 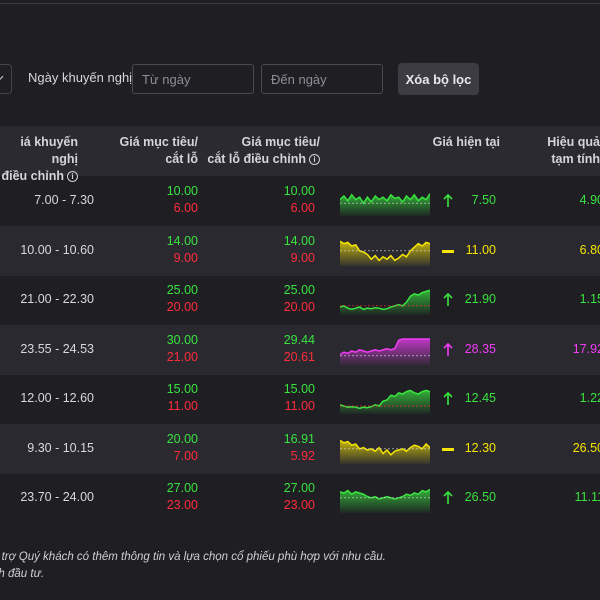 I want to click on stop-loss-price-adjusted: 20.61, so click(x=299, y=356).